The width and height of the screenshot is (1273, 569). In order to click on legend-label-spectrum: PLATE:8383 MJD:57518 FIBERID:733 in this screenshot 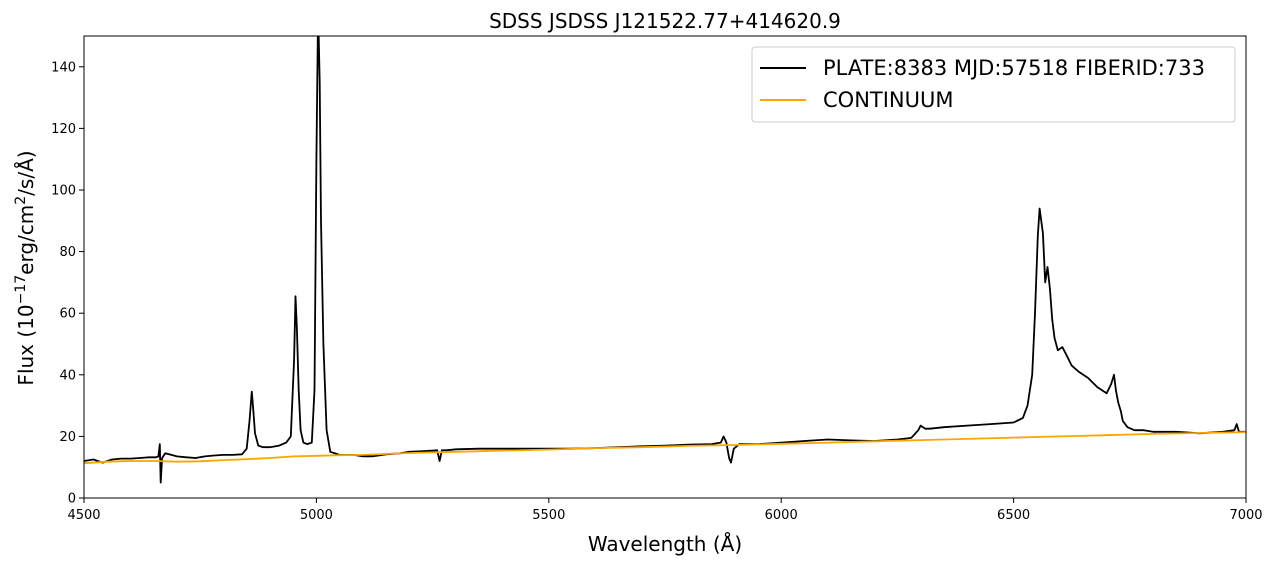, I will do `click(1014, 68)`.